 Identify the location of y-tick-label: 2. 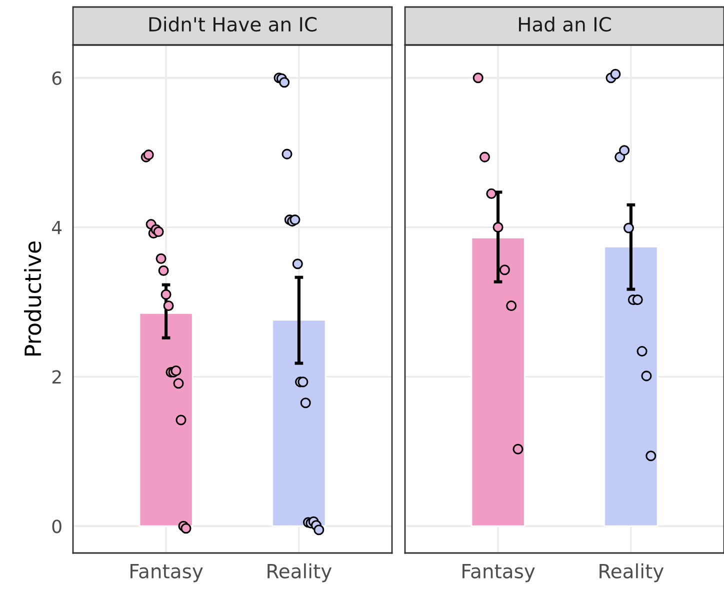
(56, 377).